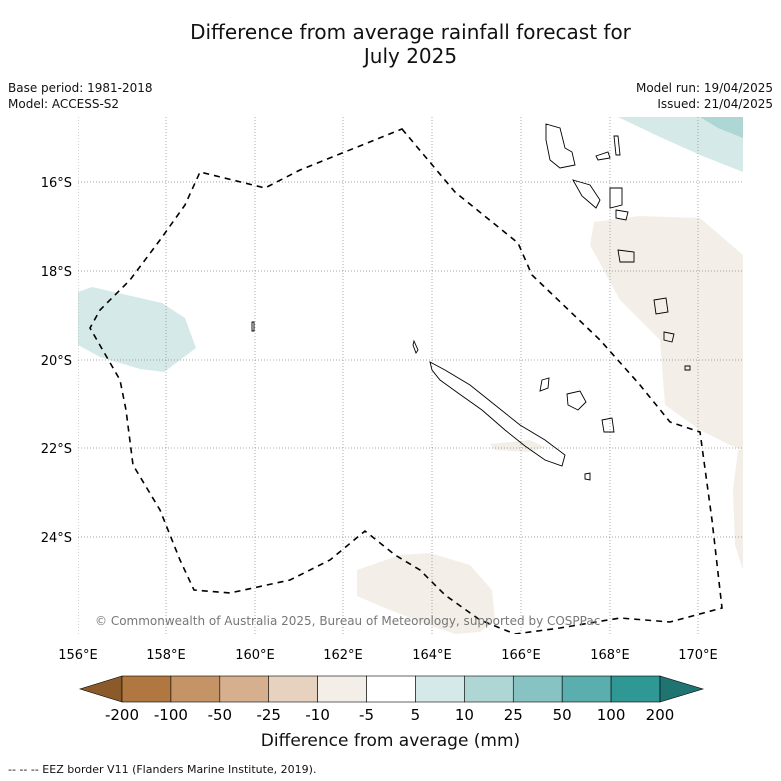  I want to click on colorbar-tick-label: 5, so click(416, 715).